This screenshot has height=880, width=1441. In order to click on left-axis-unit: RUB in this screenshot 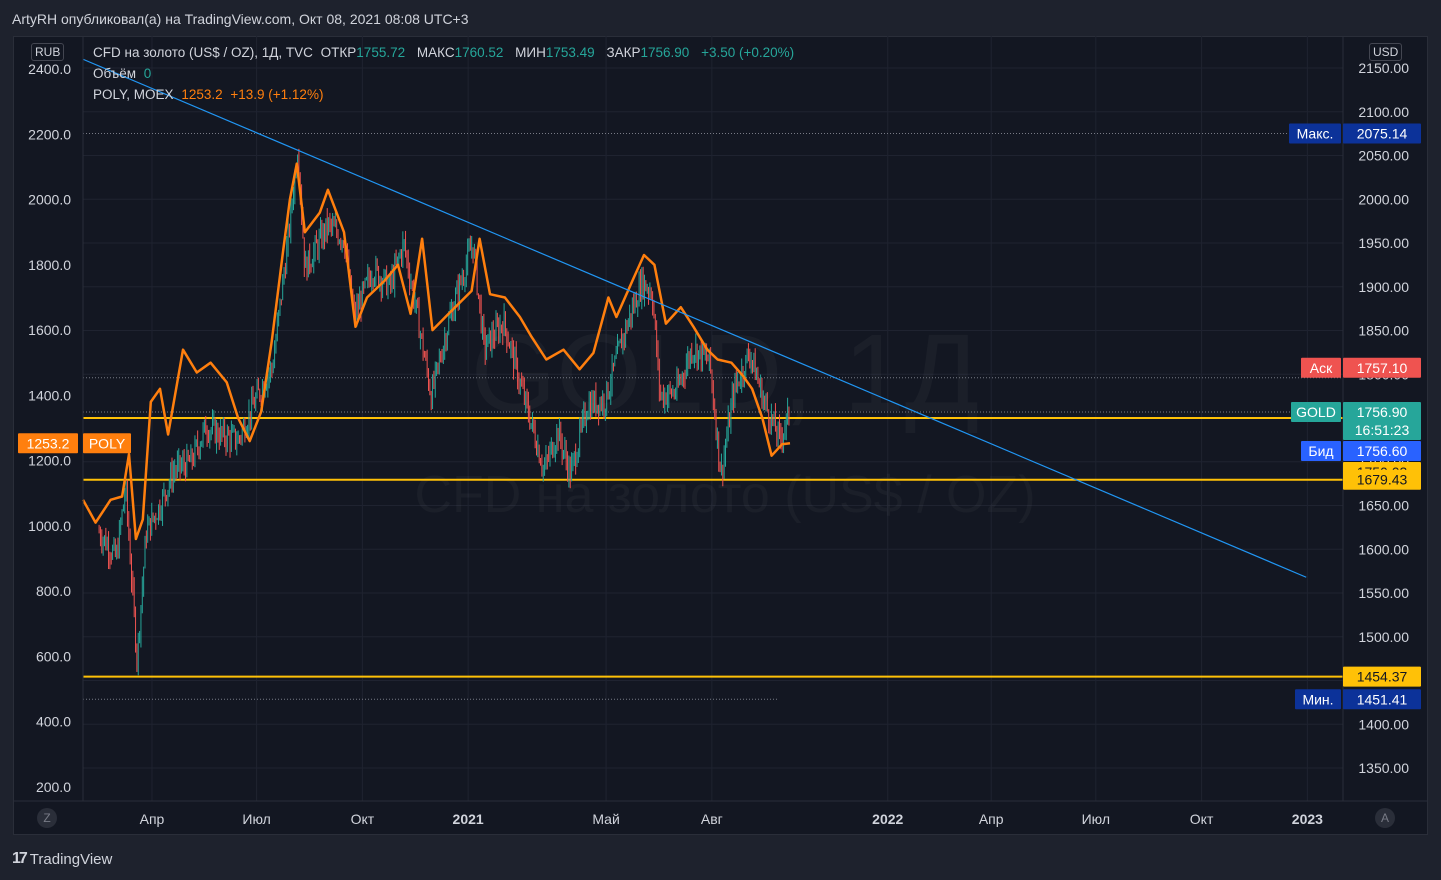, I will do `click(48, 52)`.